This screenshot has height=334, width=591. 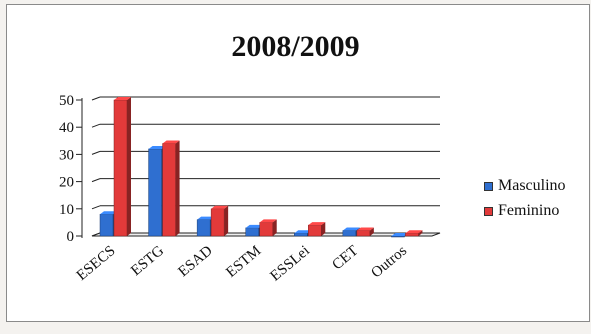 I want to click on legend-swatch-feminino, so click(x=488, y=211).